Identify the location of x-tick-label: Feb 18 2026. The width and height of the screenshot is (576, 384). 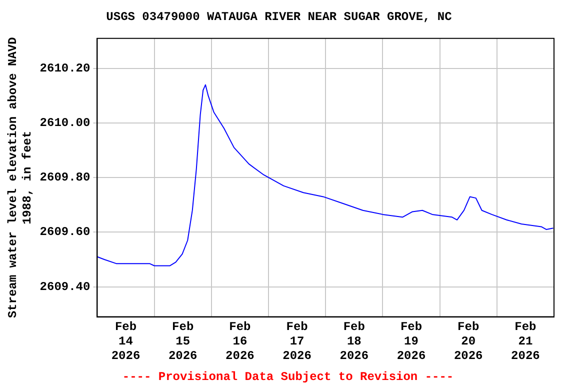
(354, 341).